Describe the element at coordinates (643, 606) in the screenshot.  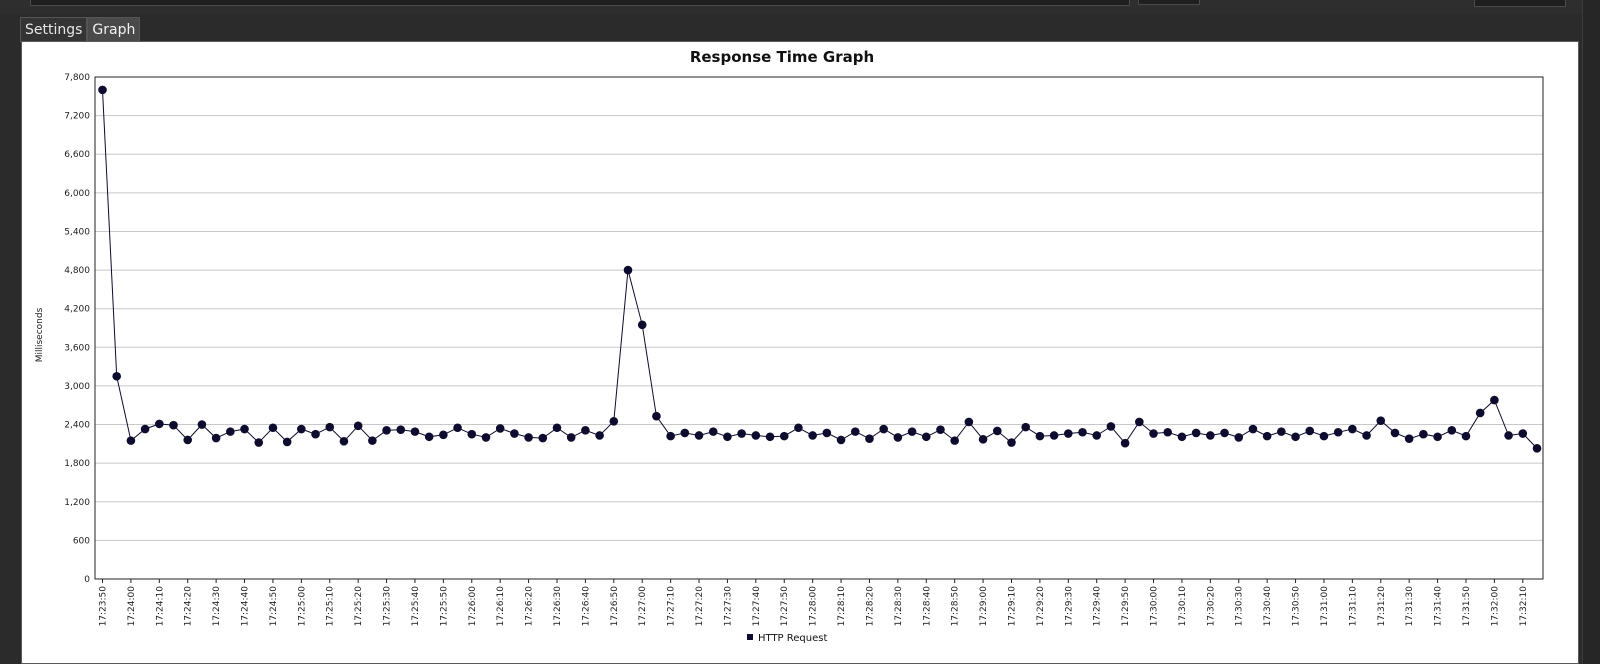
I see `x-tick-label: 17:27:00` at that location.